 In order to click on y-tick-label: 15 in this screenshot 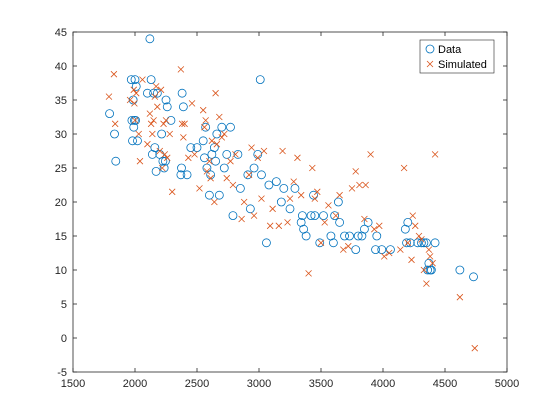, I will do `click(61, 237)`.